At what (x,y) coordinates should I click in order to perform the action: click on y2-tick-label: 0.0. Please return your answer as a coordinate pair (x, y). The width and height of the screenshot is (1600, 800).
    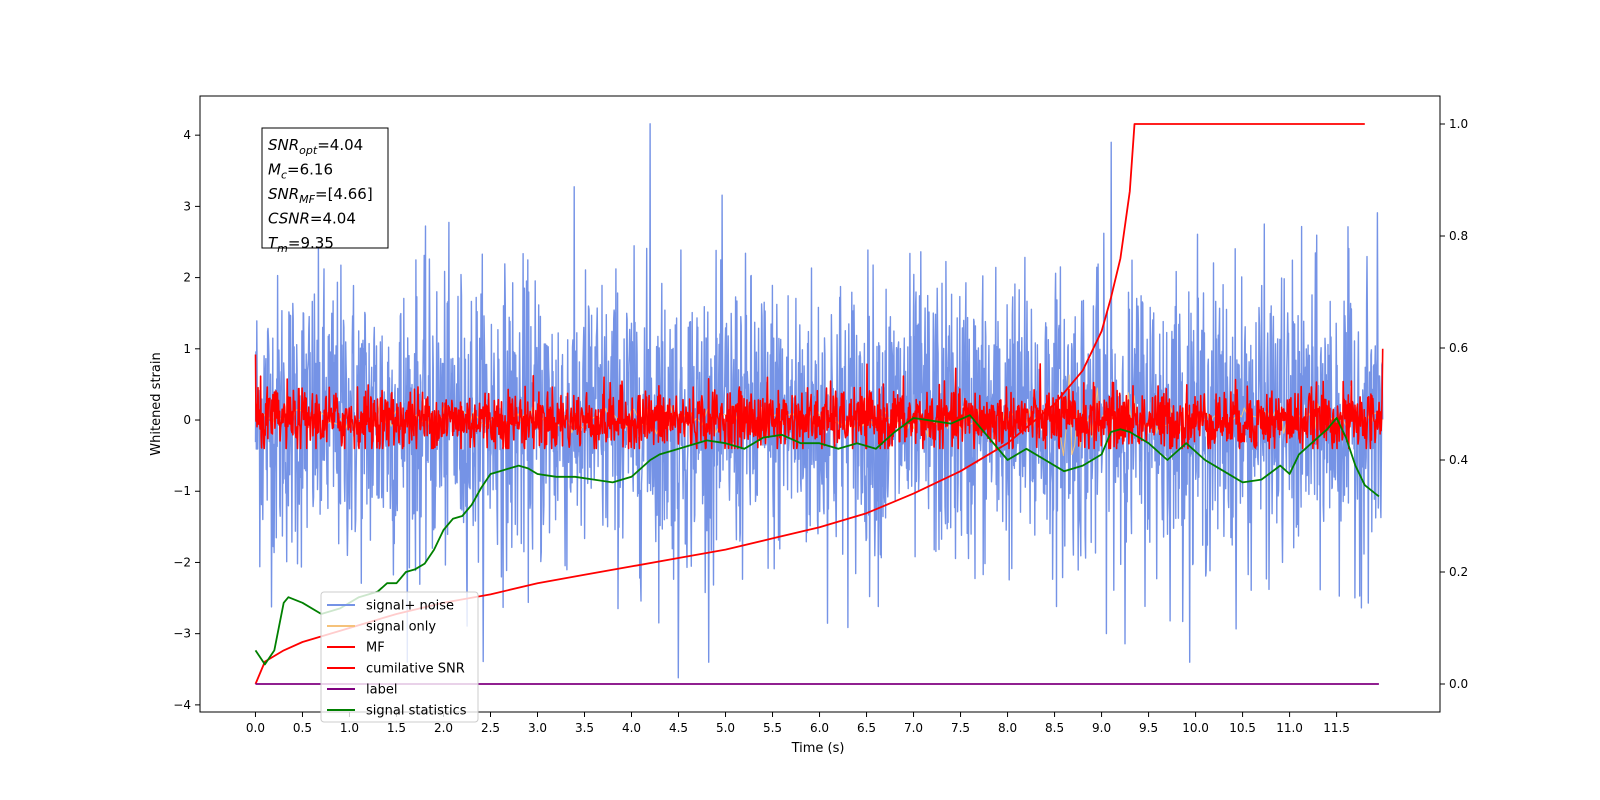
    Looking at the image, I should click on (1458, 684).